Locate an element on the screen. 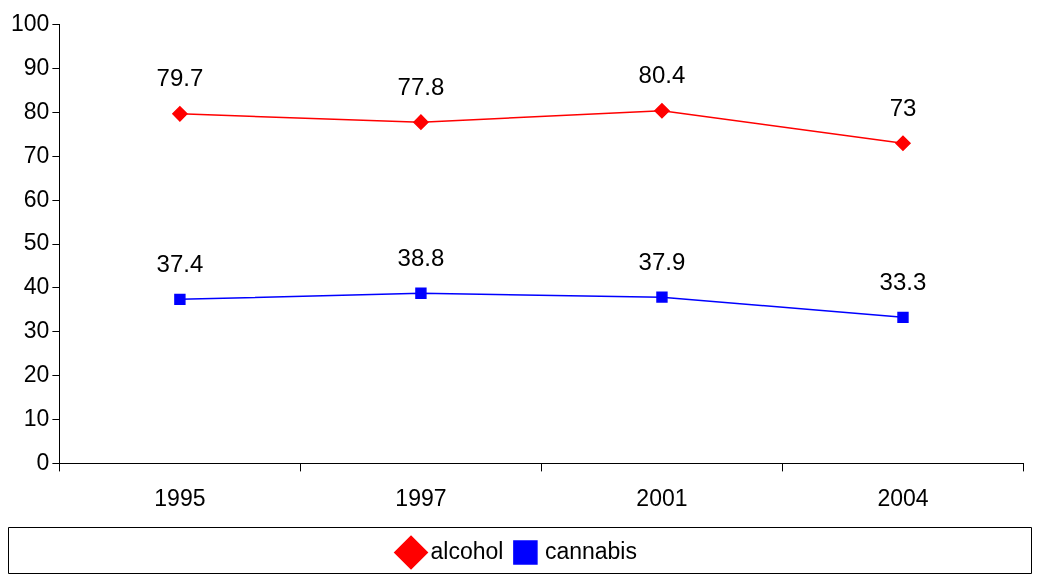 This screenshot has height=588, width=1040. data-label: 33.3 is located at coordinates (903, 281).